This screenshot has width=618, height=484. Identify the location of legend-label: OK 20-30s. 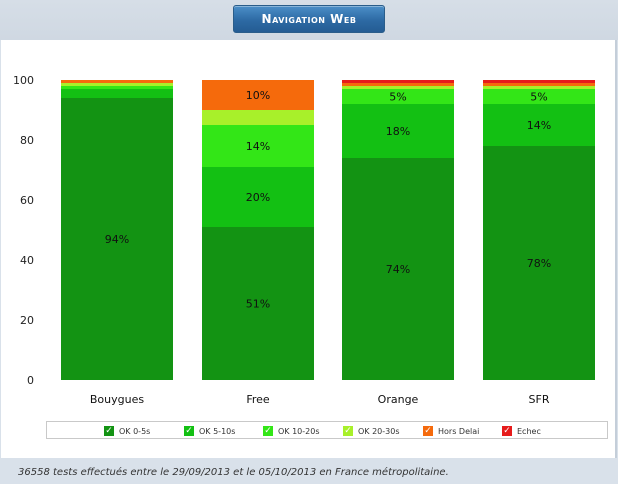
(379, 431).